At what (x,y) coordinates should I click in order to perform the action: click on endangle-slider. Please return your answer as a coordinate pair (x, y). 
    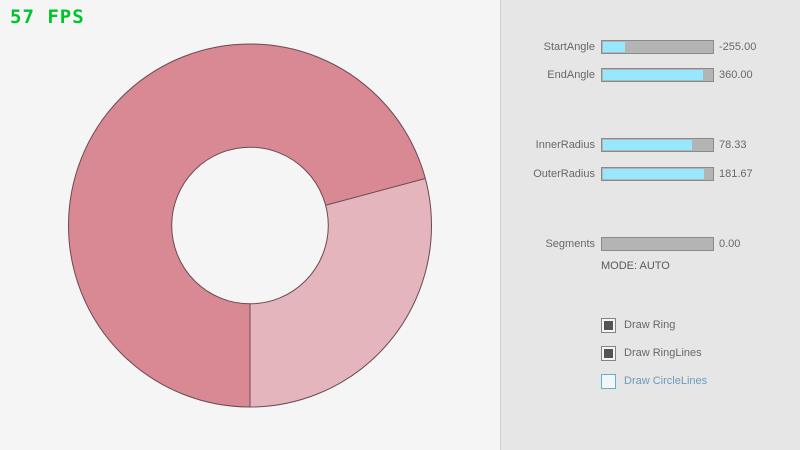
    Looking at the image, I should click on (657, 75).